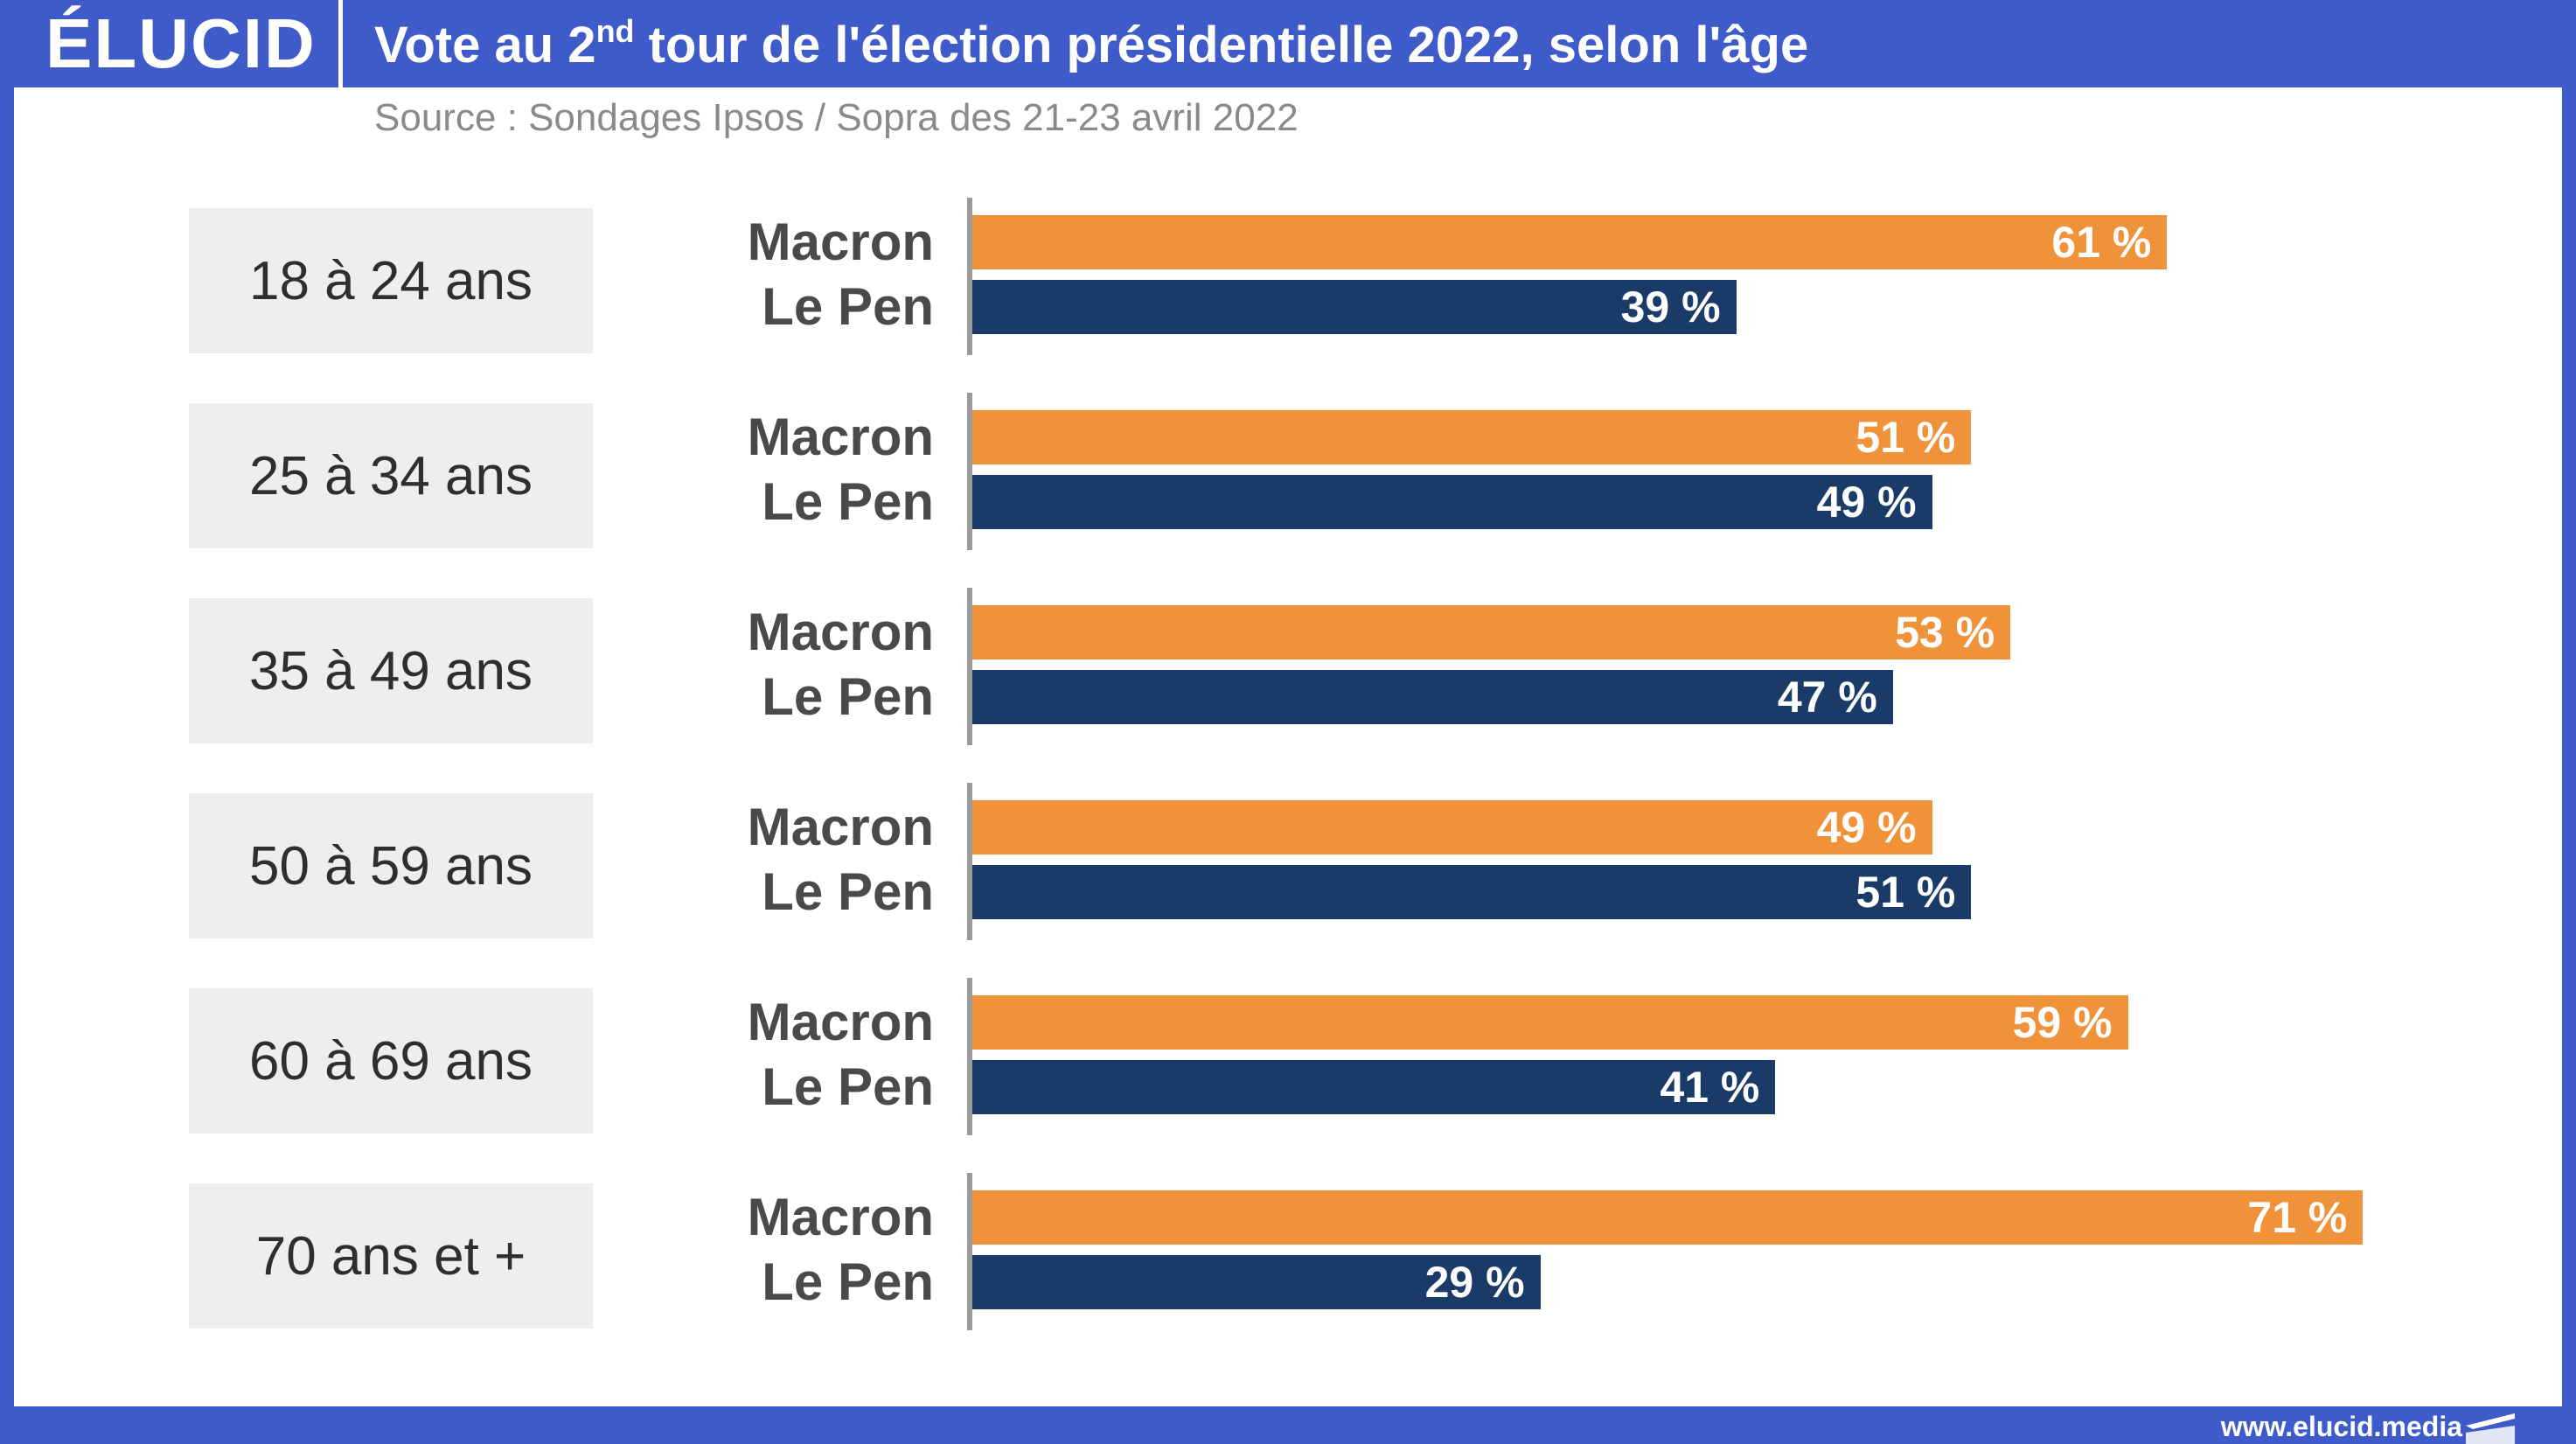 Image resolution: width=2576 pixels, height=1444 pixels. I want to click on bar-lepen: 47 %, so click(1432, 697).